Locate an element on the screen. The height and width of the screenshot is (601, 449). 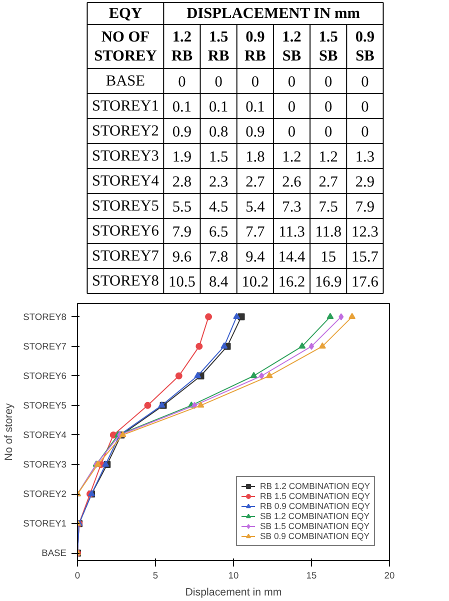
data-label: 7.7 is located at coordinates (256, 232).